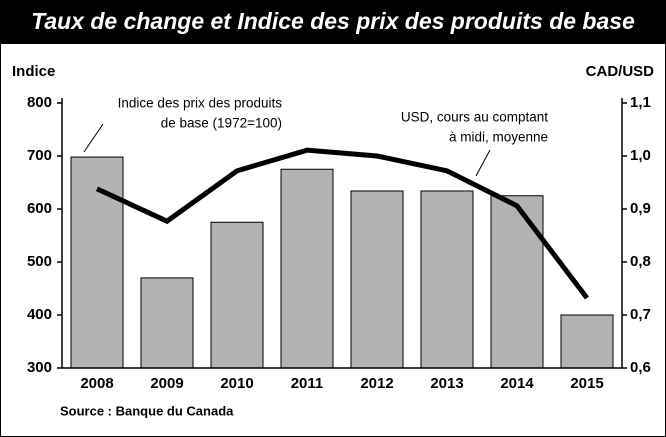  What do you see at coordinates (376, 383) in the screenshot?
I see `x-tick-label: 2012` at bounding box center [376, 383].